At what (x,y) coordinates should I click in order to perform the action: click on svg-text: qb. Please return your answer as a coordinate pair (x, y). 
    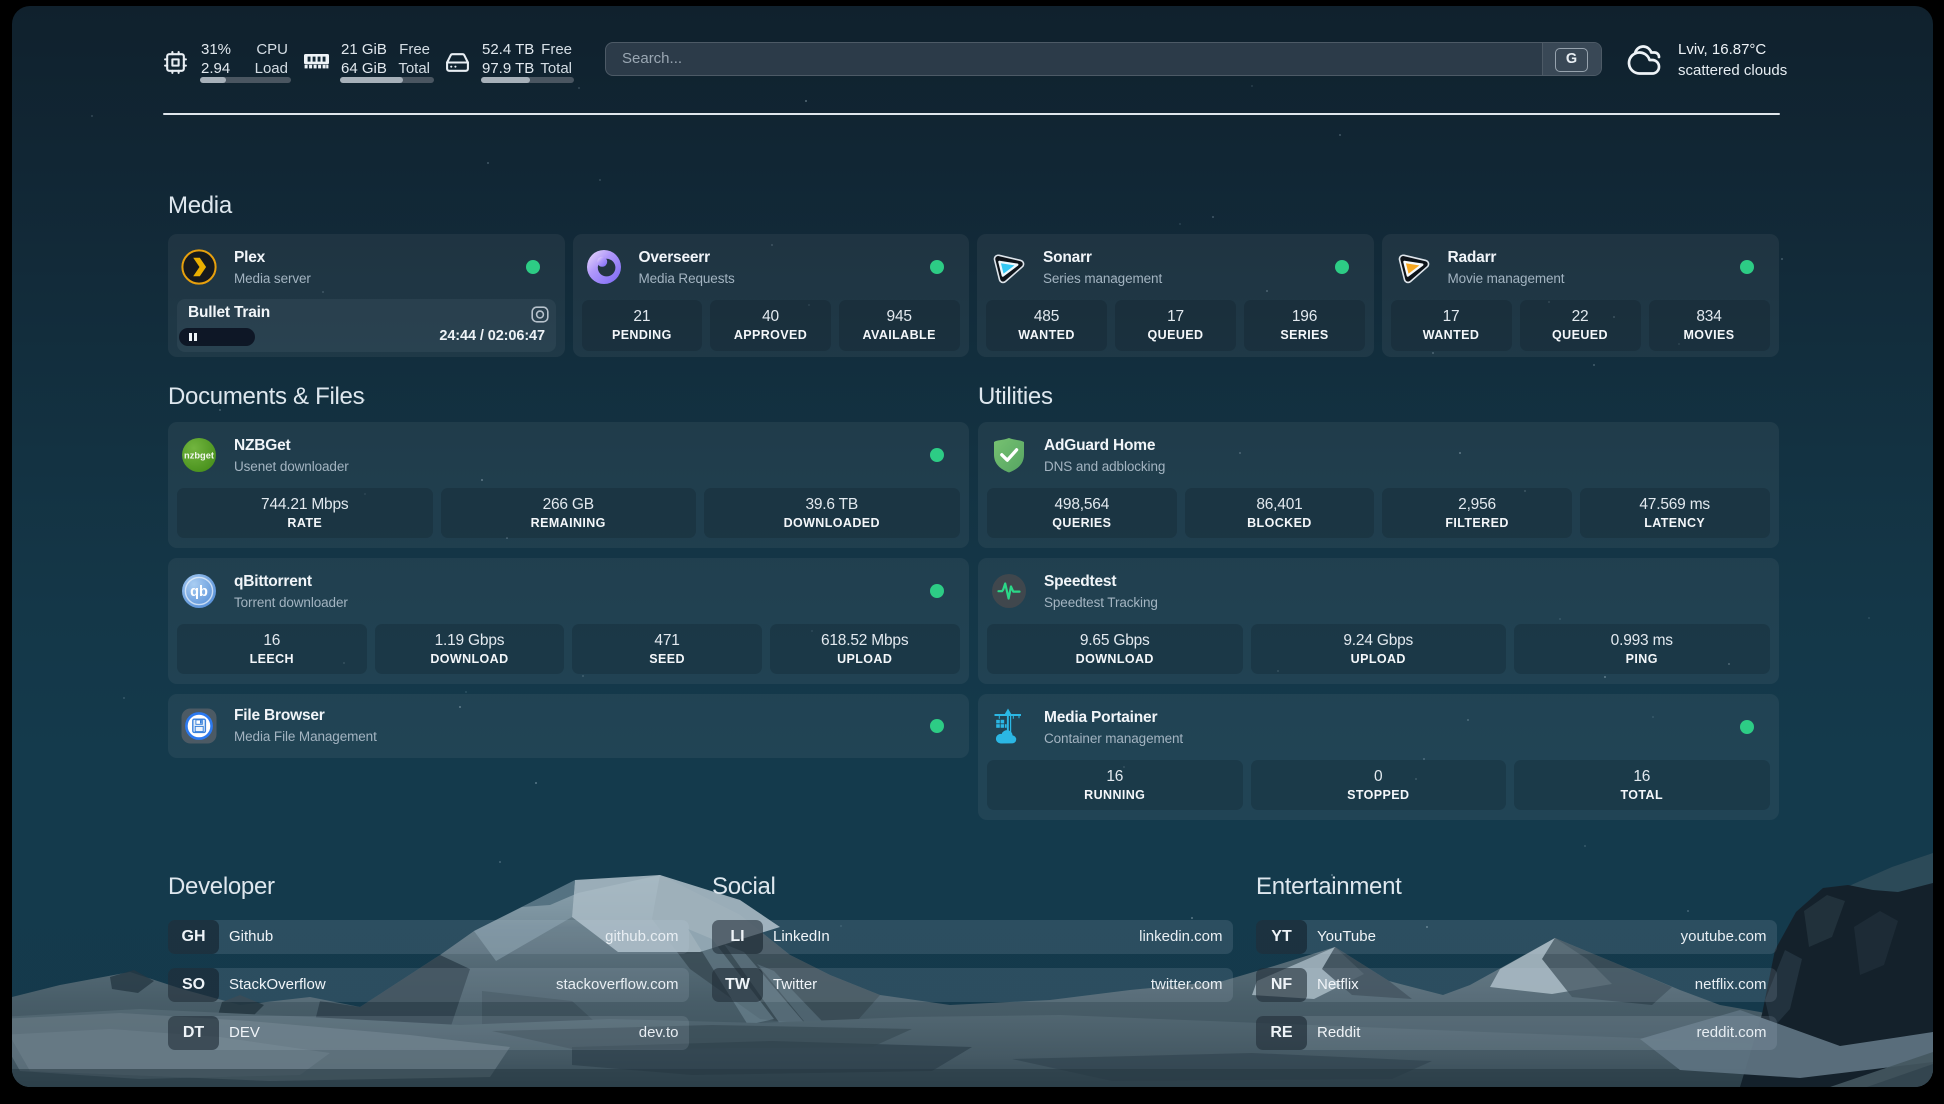
    Looking at the image, I should click on (199, 592).